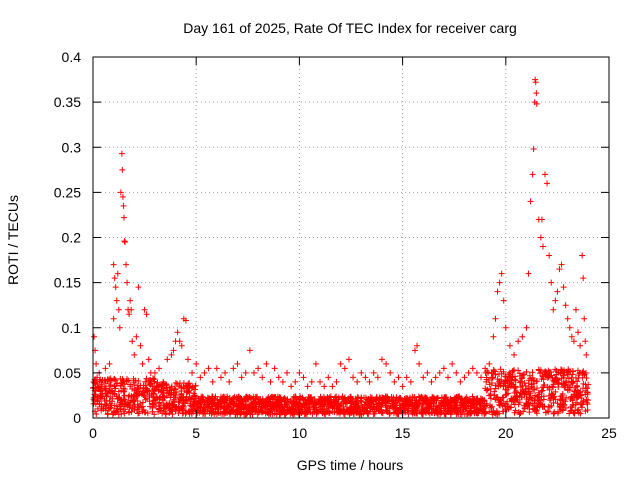  I want to click on x-tick-label: 25, so click(609, 433).